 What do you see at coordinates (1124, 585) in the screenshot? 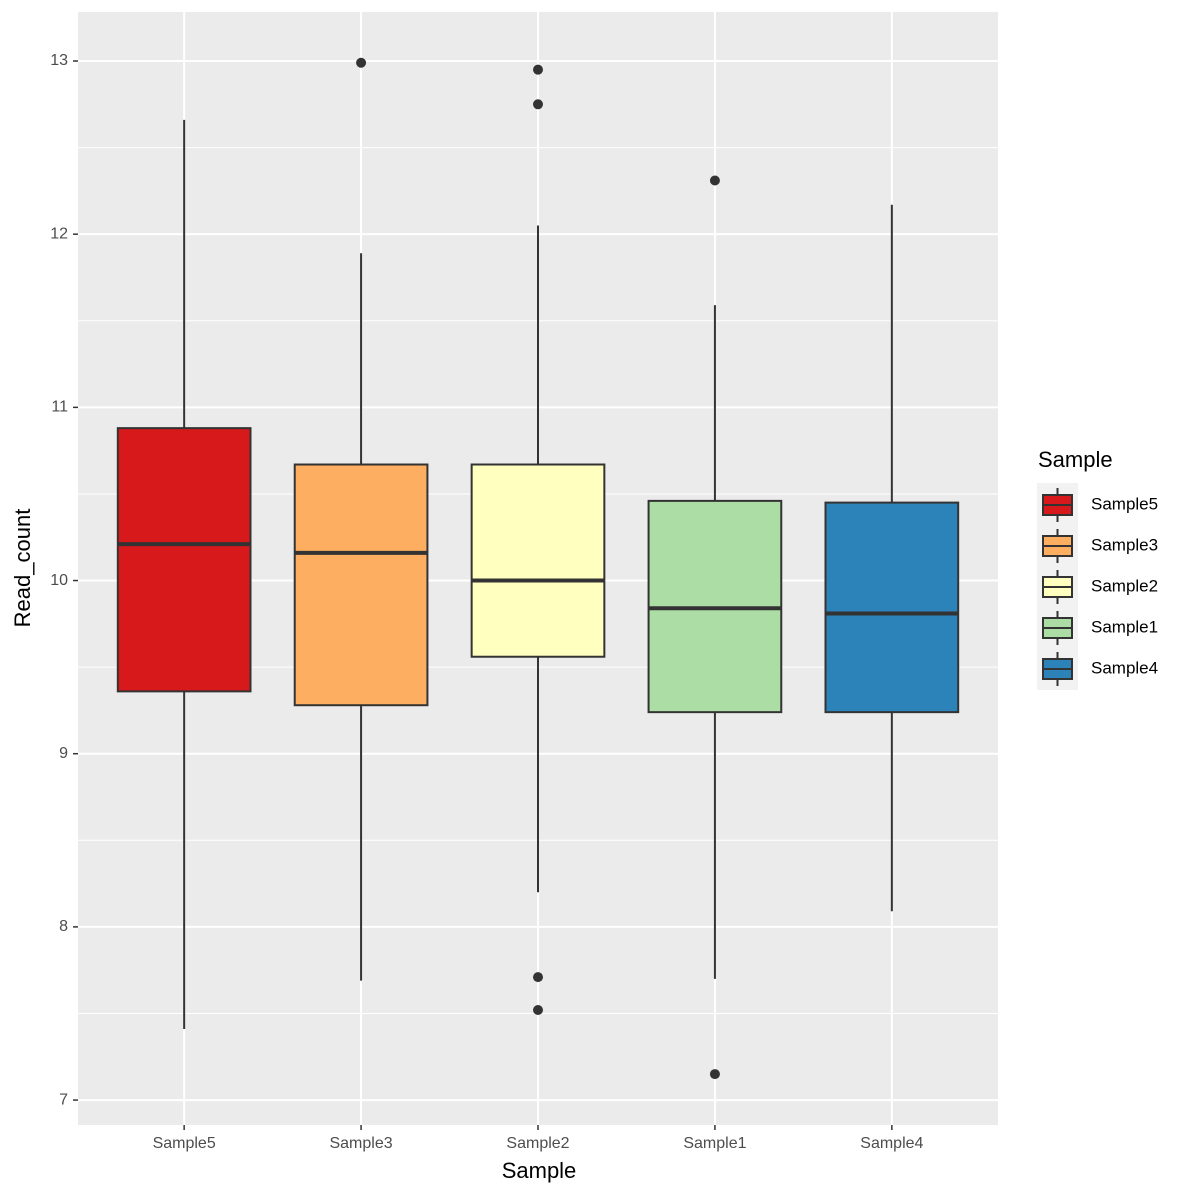
I see `legend-label: Sample2` at bounding box center [1124, 585].